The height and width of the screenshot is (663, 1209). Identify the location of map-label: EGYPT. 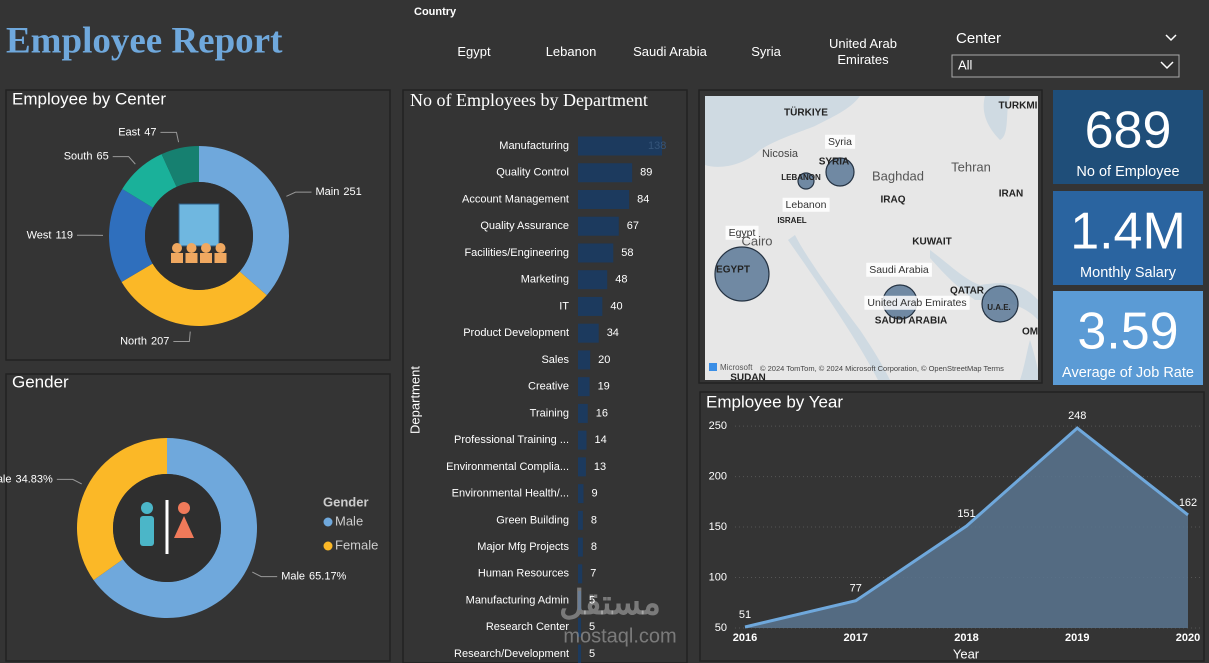
(733, 270).